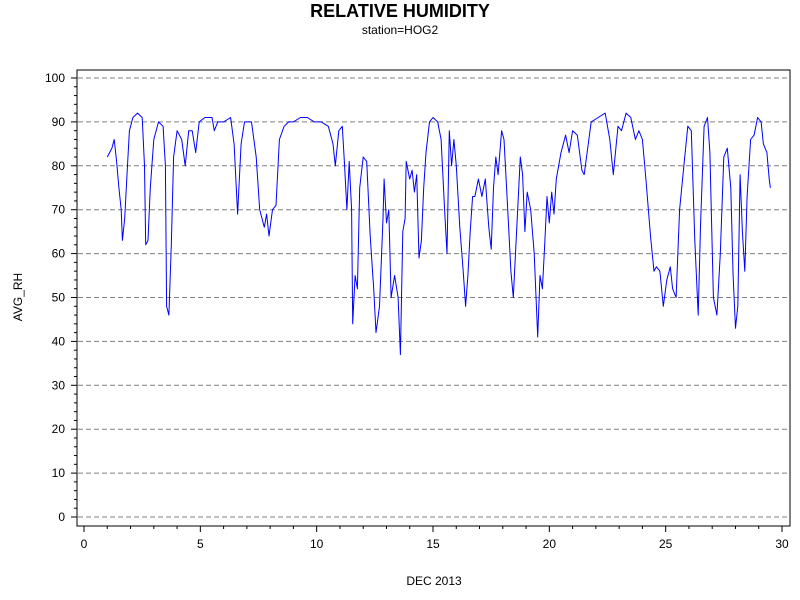 Image resolution: width=800 pixels, height=600 pixels. What do you see at coordinates (400, 30) in the screenshot?
I see `chart-subtitle: station=HOG2` at bounding box center [400, 30].